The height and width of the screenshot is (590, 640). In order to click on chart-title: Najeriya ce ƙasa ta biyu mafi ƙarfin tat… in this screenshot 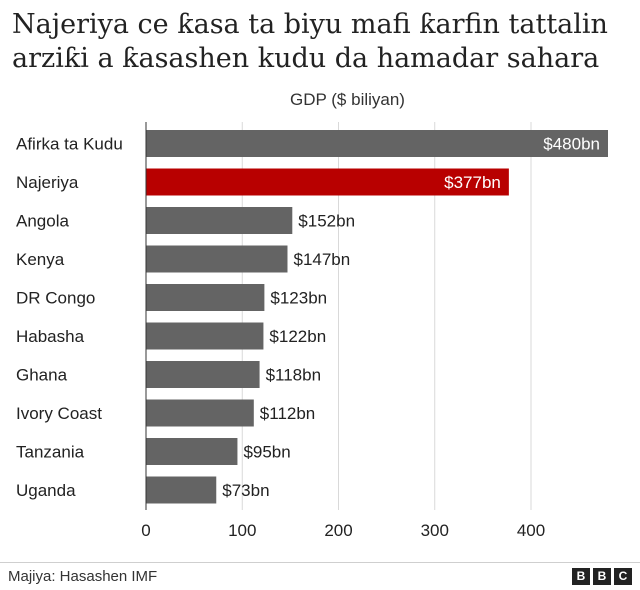, I will do `click(310, 41)`.